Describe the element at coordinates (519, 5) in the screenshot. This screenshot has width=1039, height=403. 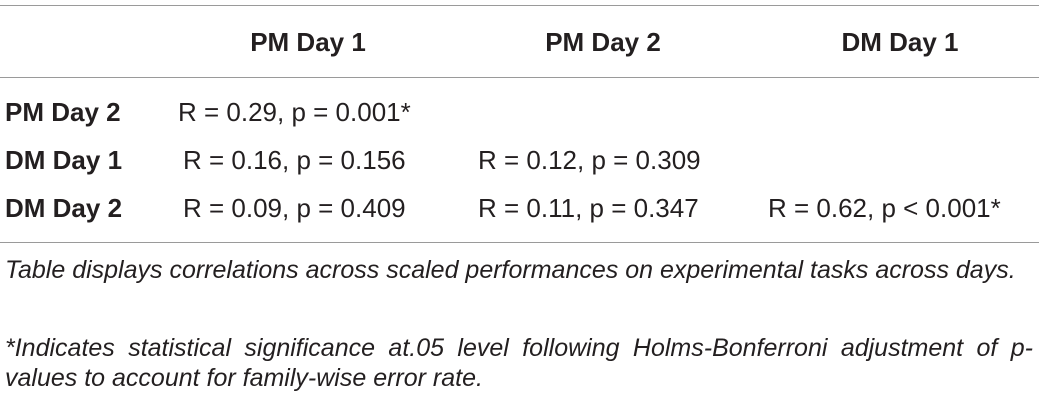
I see `top-rule` at that location.